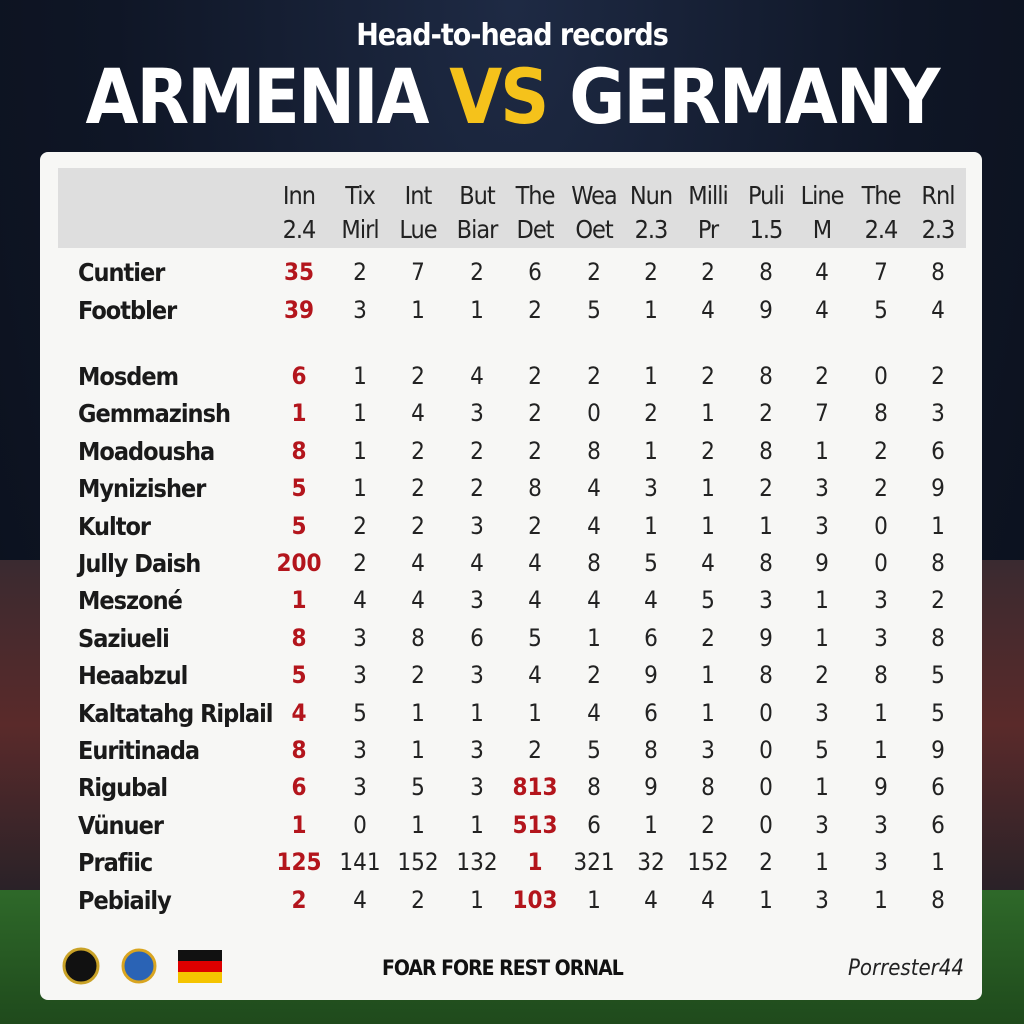 Image resolution: width=1024 pixels, height=1024 pixels. I want to click on cell: 32, so click(651, 862).